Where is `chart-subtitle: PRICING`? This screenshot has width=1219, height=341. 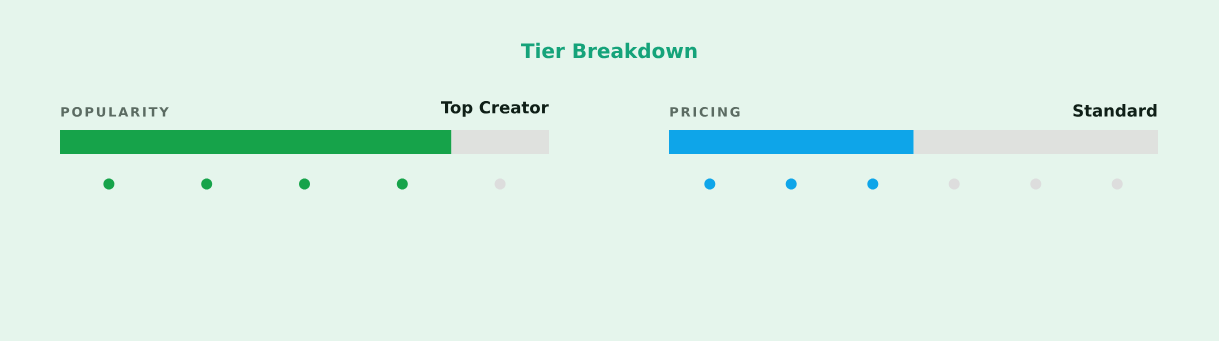
chart-subtitle: PRICING is located at coordinates (705, 111).